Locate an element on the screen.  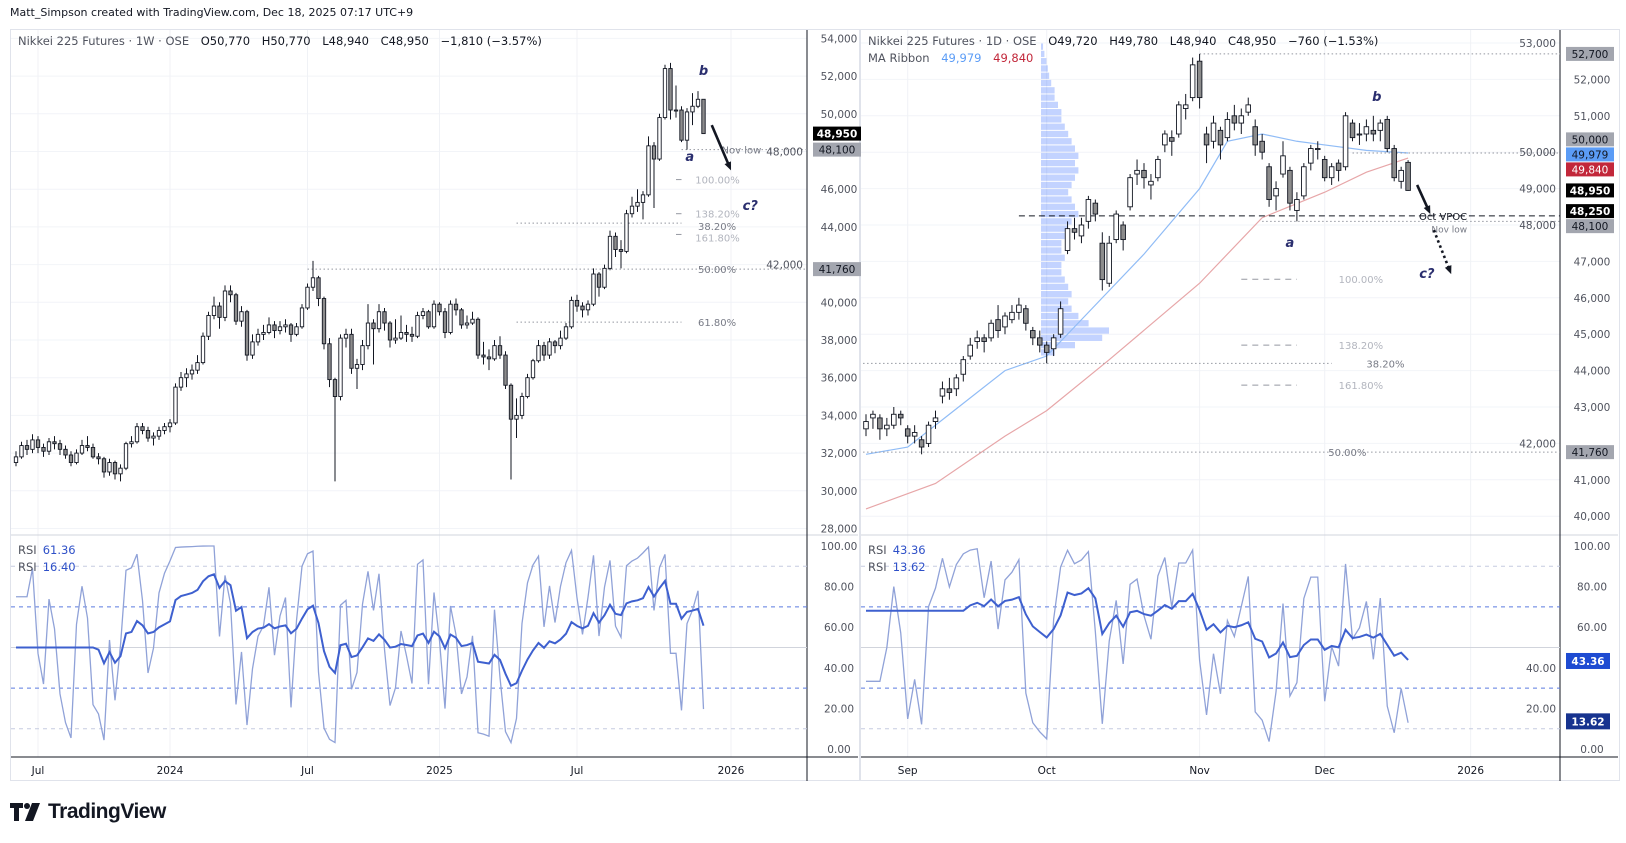
rsi-pane: 43.36 13.62 100.00 80.00 60.00 40.00 20.00 0.00 is located at coordinates (1235, 648).